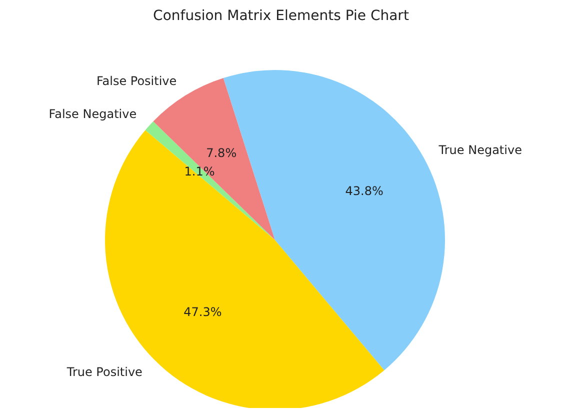  What do you see at coordinates (221, 153) in the screenshot?
I see `data-label: 7.8%` at bounding box center [221, 153].